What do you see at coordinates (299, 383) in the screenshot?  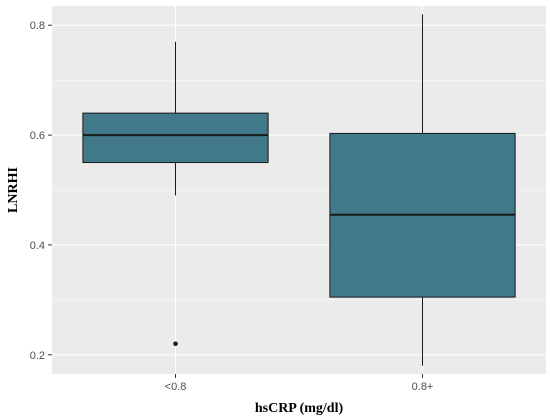 I see `x-axis: <0.8 0.8+` at bounding box center [299, 383].